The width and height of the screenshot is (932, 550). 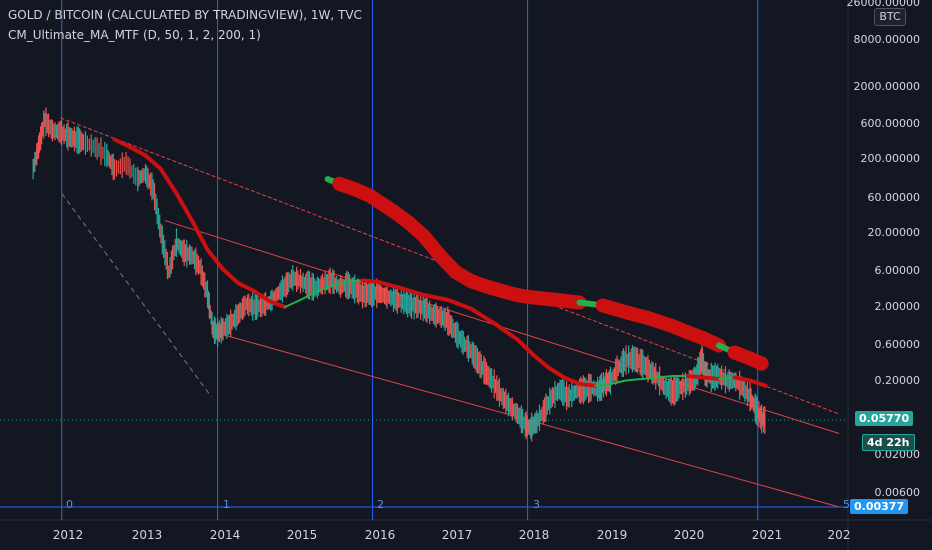 I want to click on price-tick: 20.00000, so click(x=894, y=232).